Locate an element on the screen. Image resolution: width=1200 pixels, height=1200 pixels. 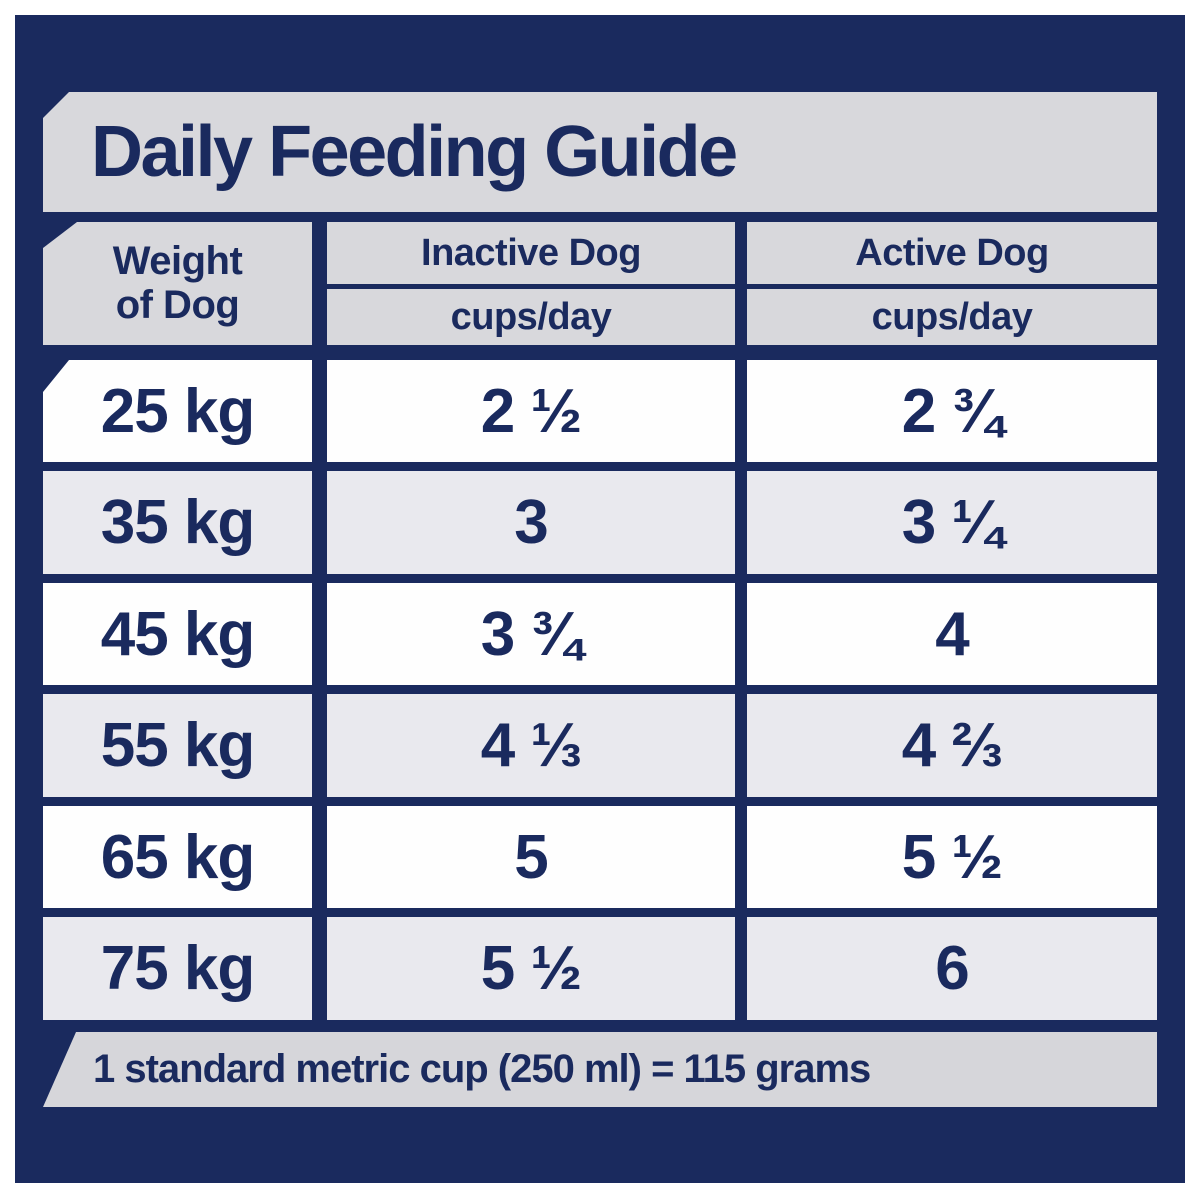
weight-cell: 75 kg is located at coordinates (177, 968).